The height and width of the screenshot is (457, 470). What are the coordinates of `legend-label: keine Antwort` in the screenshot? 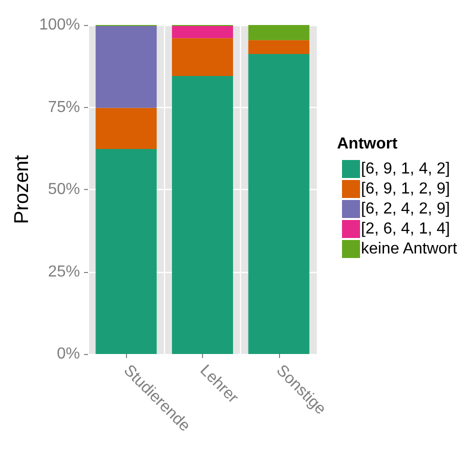 It's located at (409, 249).